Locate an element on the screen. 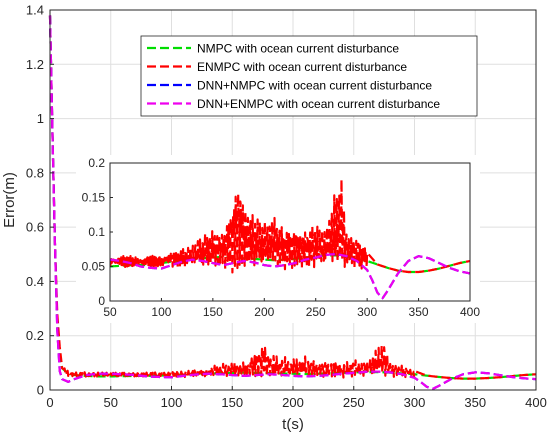 This screenshot has width=550, height=440. inset-x-tick-label: 350 is located at coordinates (419, 312).